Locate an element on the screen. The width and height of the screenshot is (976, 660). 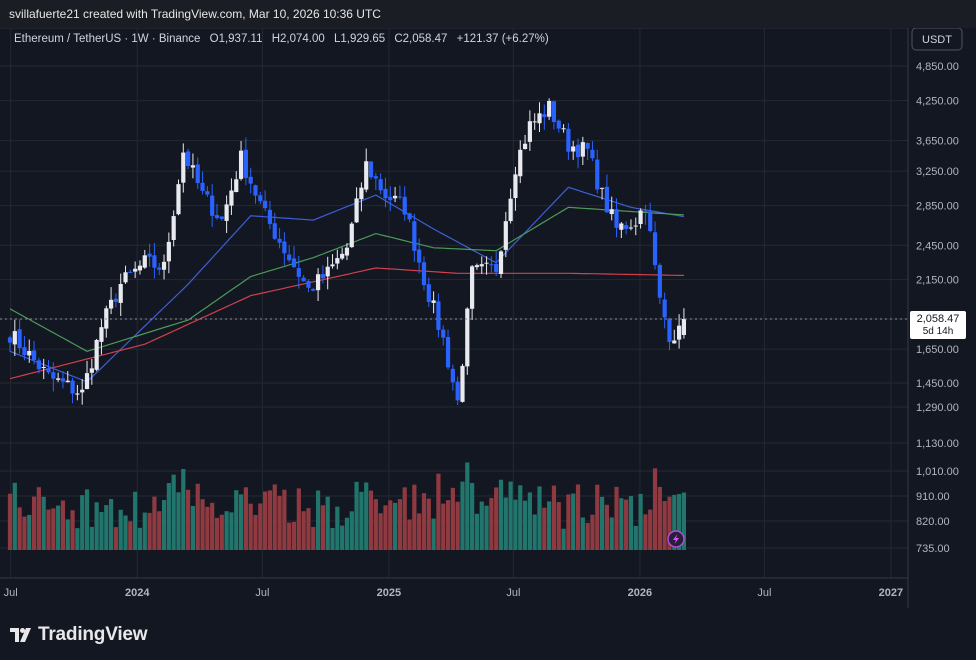
price-tick-label: 1,130.00 is located at coordinates (937, 444).